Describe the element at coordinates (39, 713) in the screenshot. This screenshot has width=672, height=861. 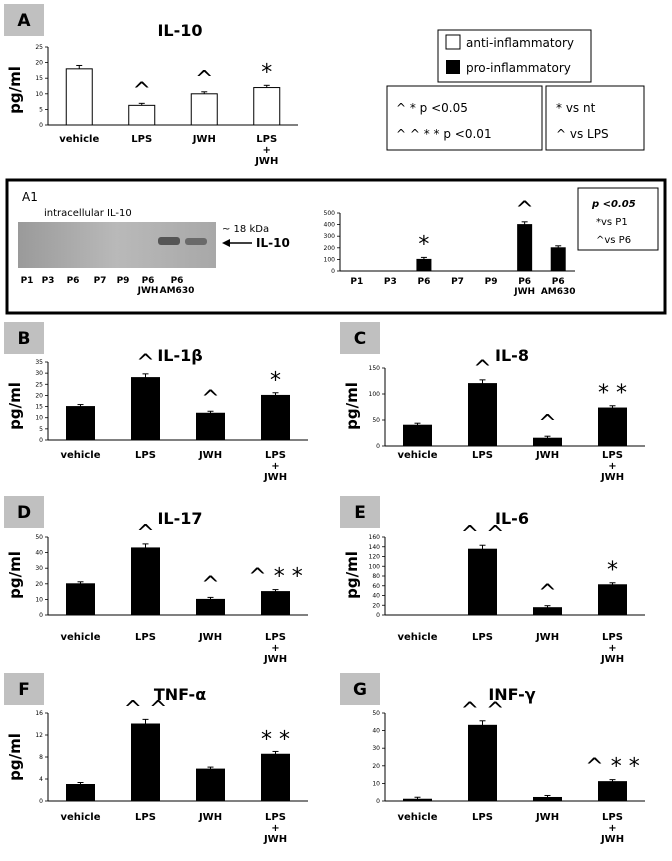
I see `y-tick-label: 16` at that location.